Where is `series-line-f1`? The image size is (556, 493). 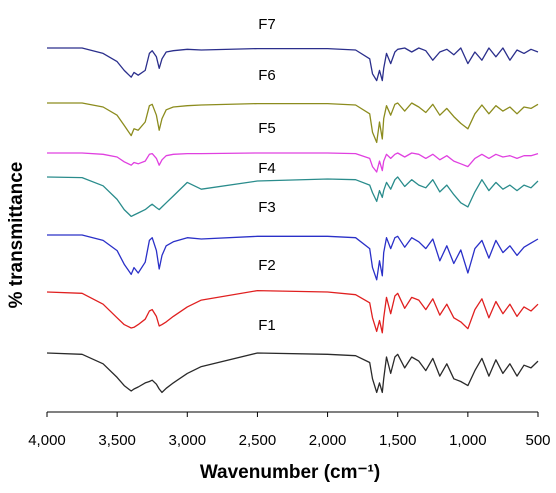
series-line-f1 is located at coordinates (292, 373).